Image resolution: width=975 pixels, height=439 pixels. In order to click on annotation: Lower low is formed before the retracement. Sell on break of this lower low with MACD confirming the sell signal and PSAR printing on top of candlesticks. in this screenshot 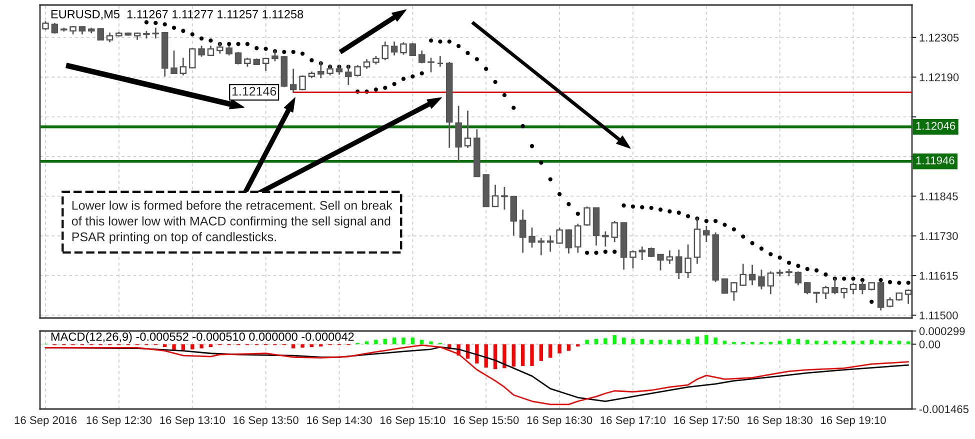, I will do `click(232, 222)`.